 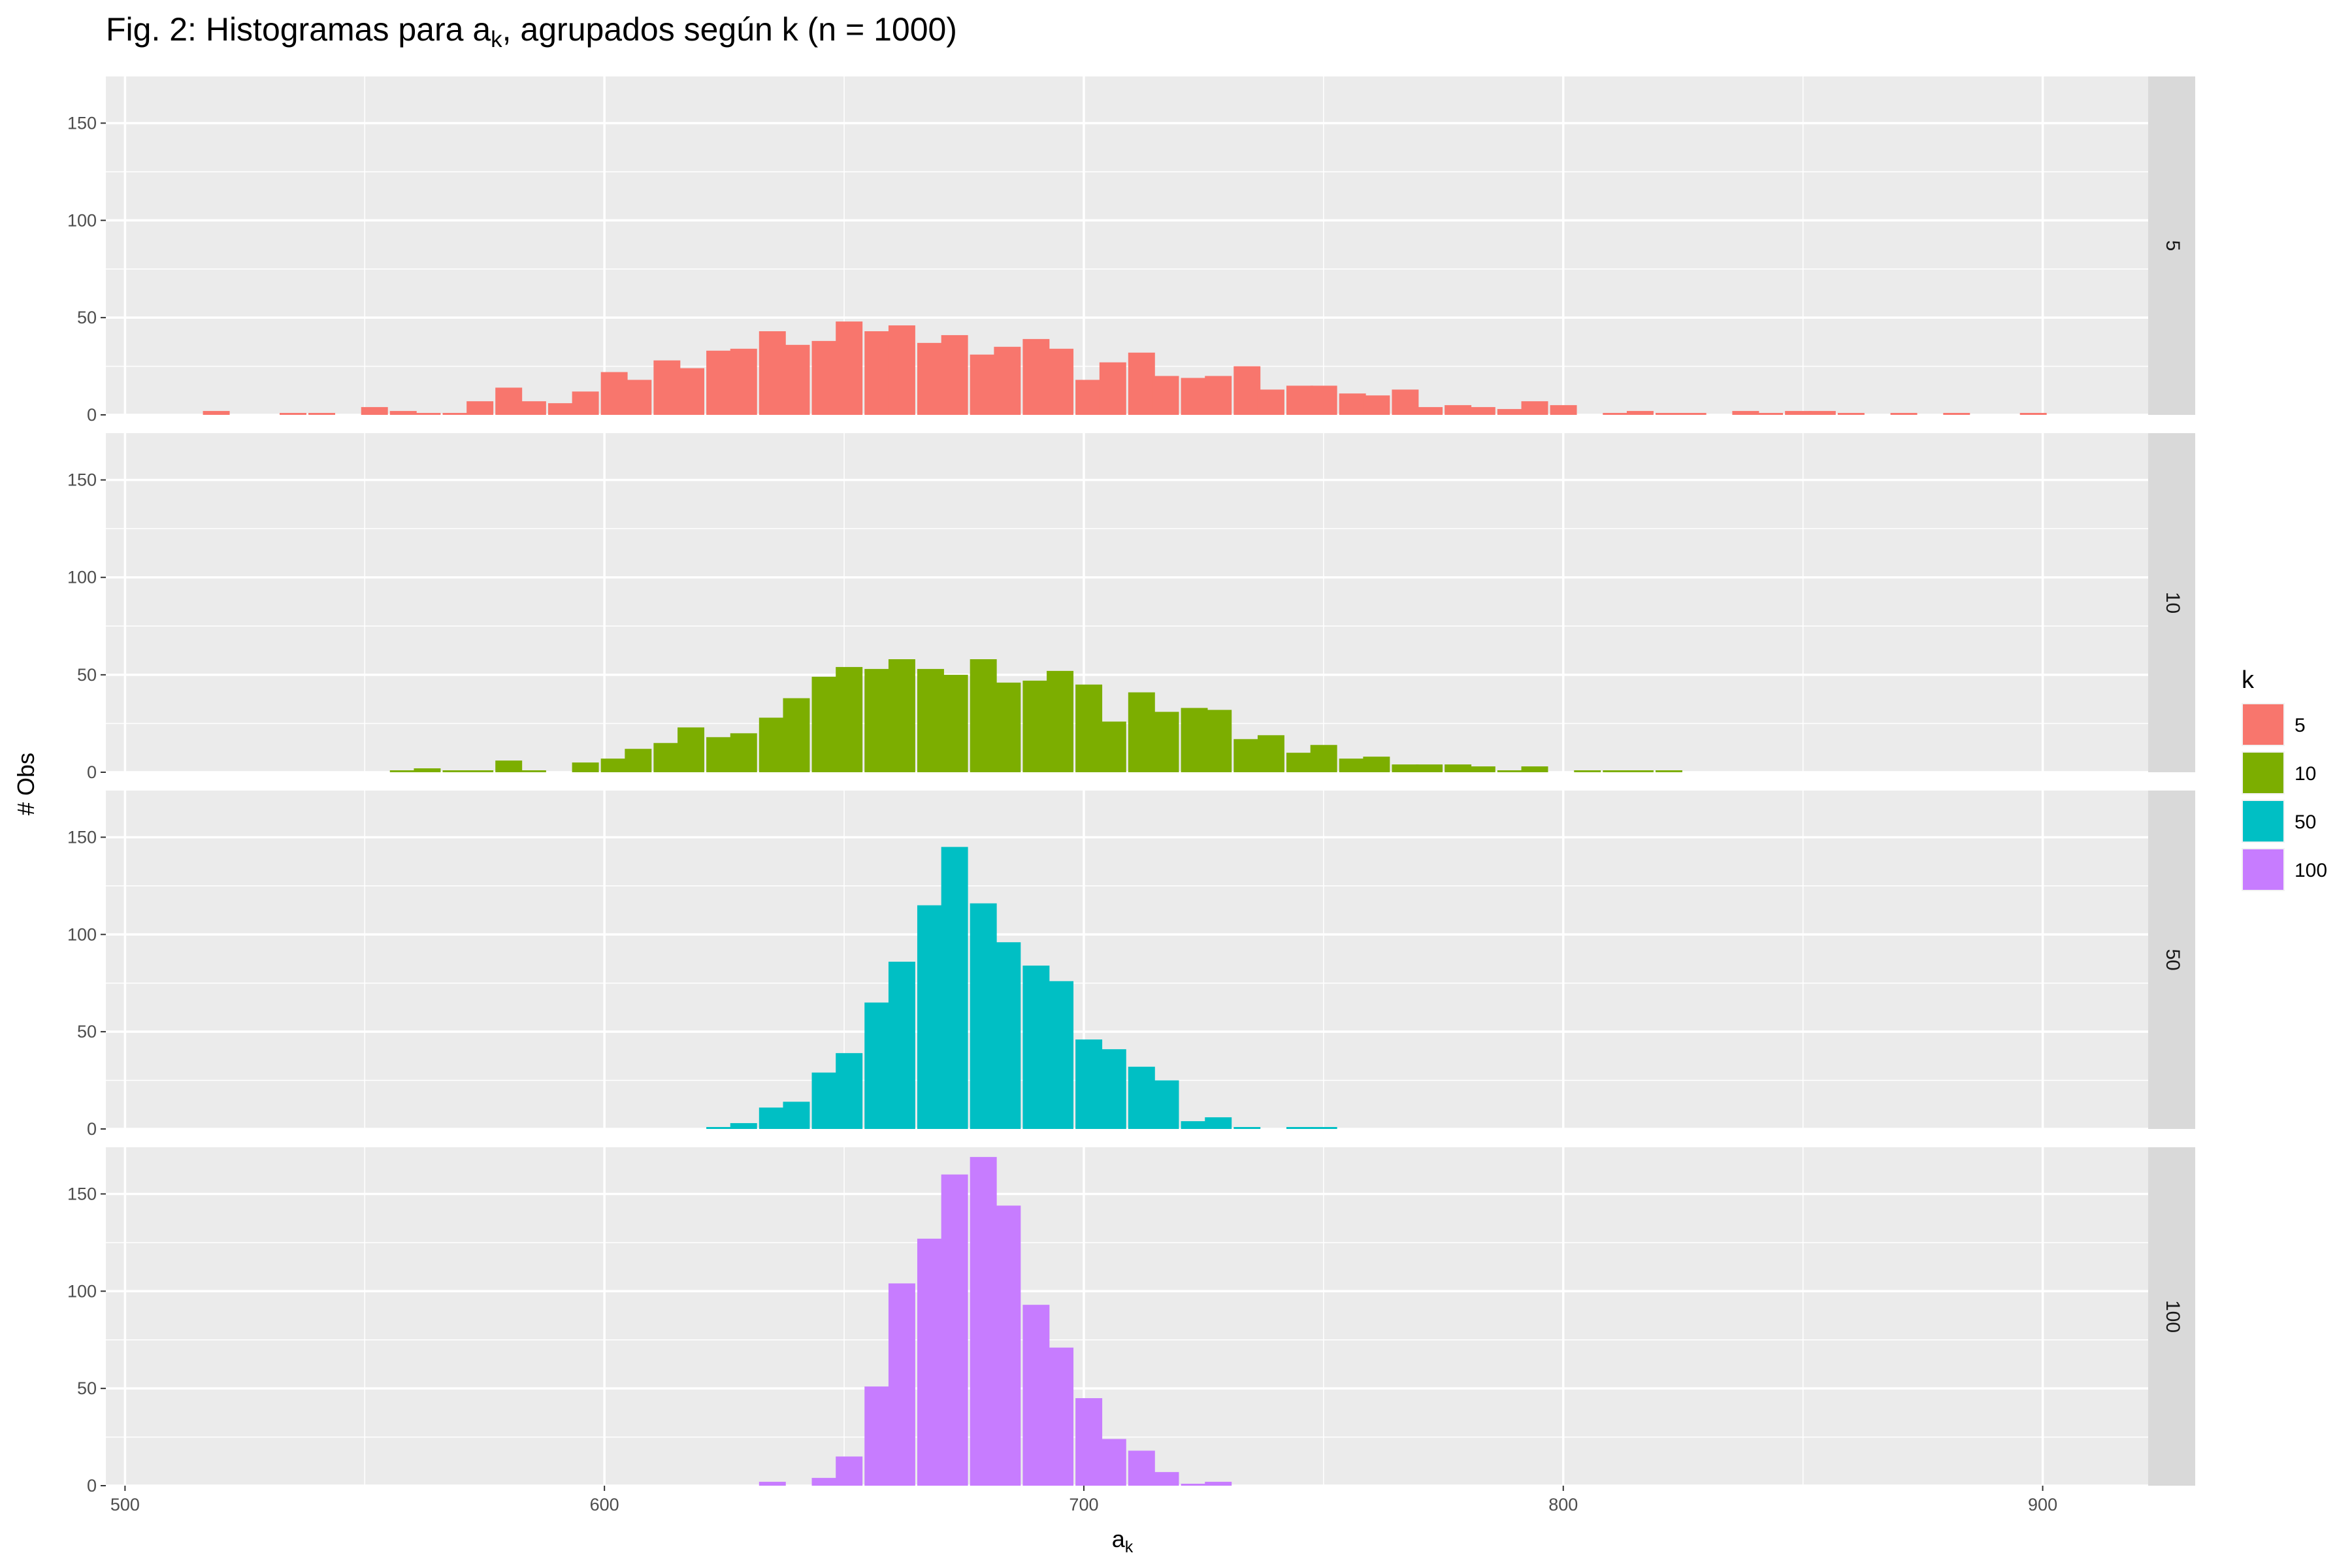 What do you see at coordinates (2171, 1316) in the screenshot?
I see `facet-strip` at bounding box center [2171, 1316].